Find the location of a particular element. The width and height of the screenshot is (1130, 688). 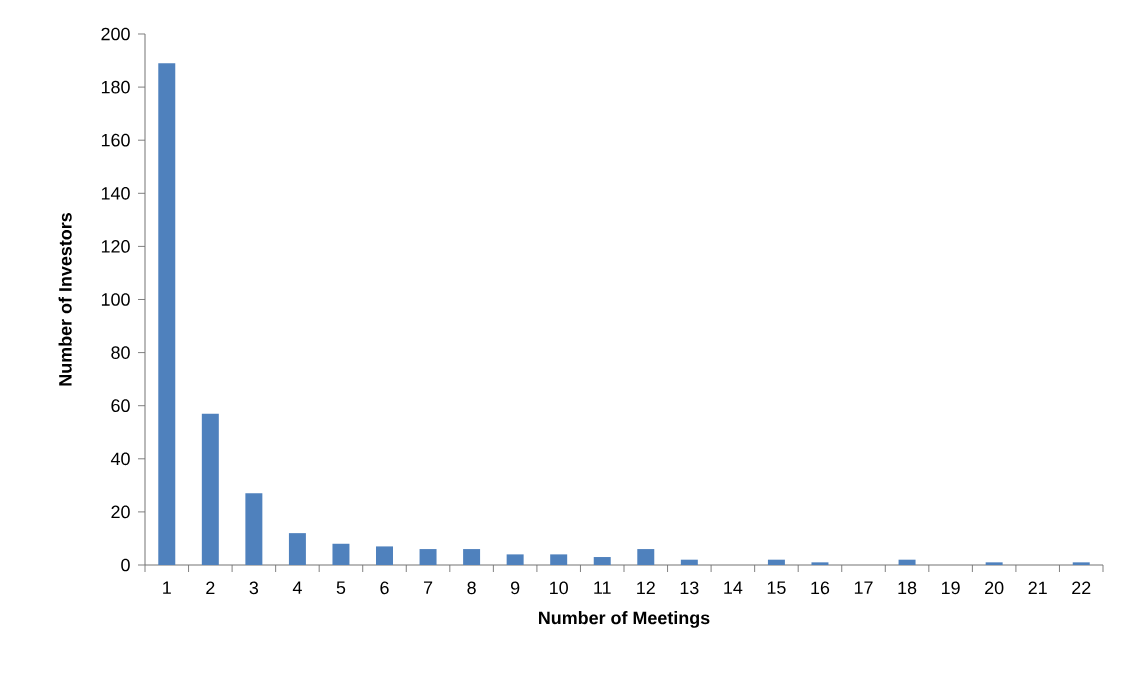

y-axis-title: Number of Investors is located at coordinates (65, 299).